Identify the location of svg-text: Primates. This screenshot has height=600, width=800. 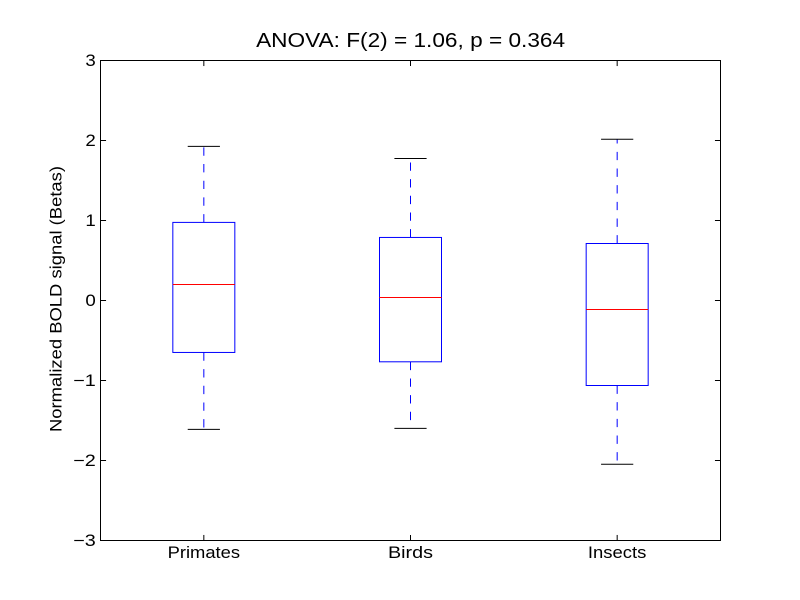
(204, 553).